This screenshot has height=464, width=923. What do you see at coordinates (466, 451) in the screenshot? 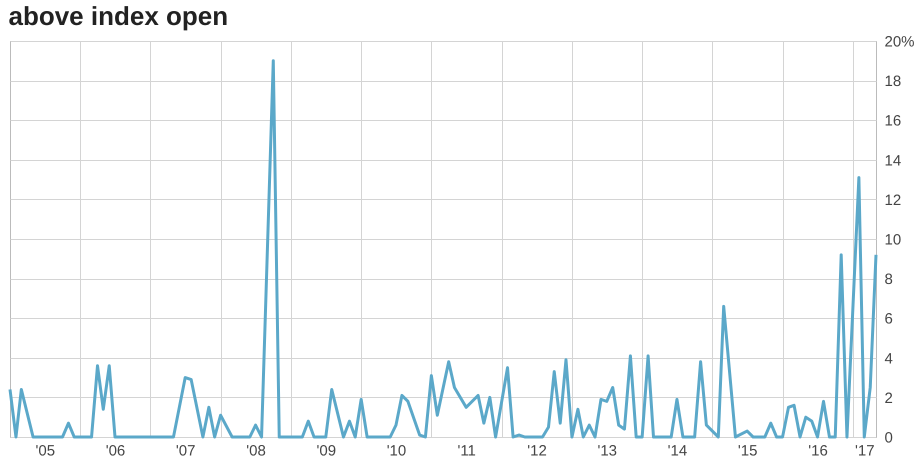
I see `x-tick-label: '11` at bounding box center [466, 451].